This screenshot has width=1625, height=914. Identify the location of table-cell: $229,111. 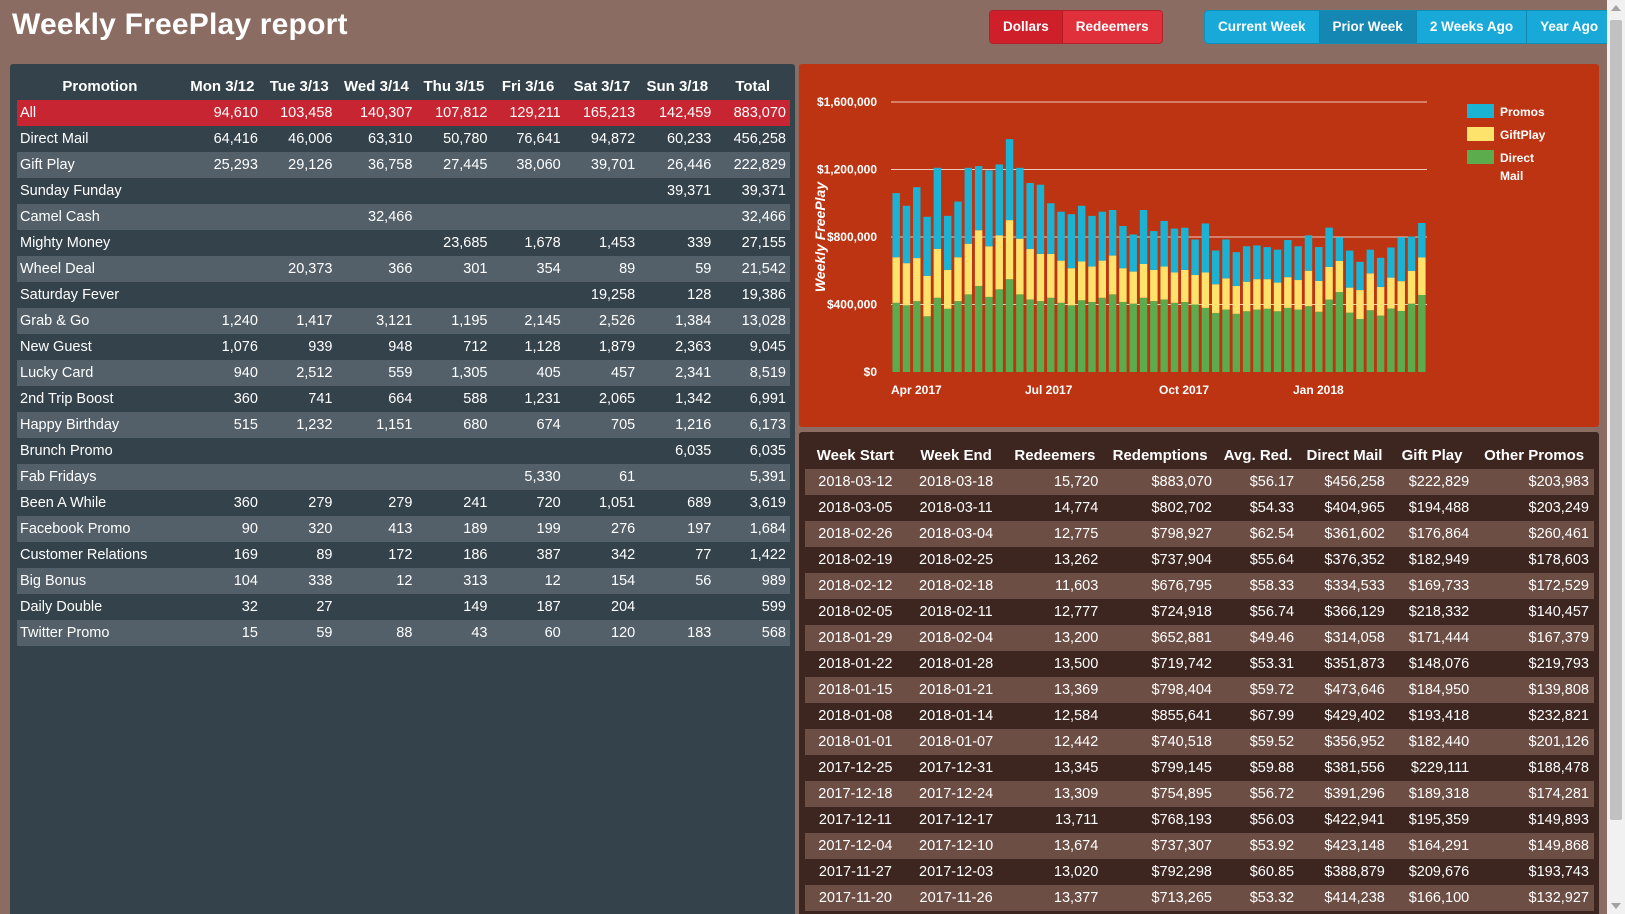
(1440, 768).